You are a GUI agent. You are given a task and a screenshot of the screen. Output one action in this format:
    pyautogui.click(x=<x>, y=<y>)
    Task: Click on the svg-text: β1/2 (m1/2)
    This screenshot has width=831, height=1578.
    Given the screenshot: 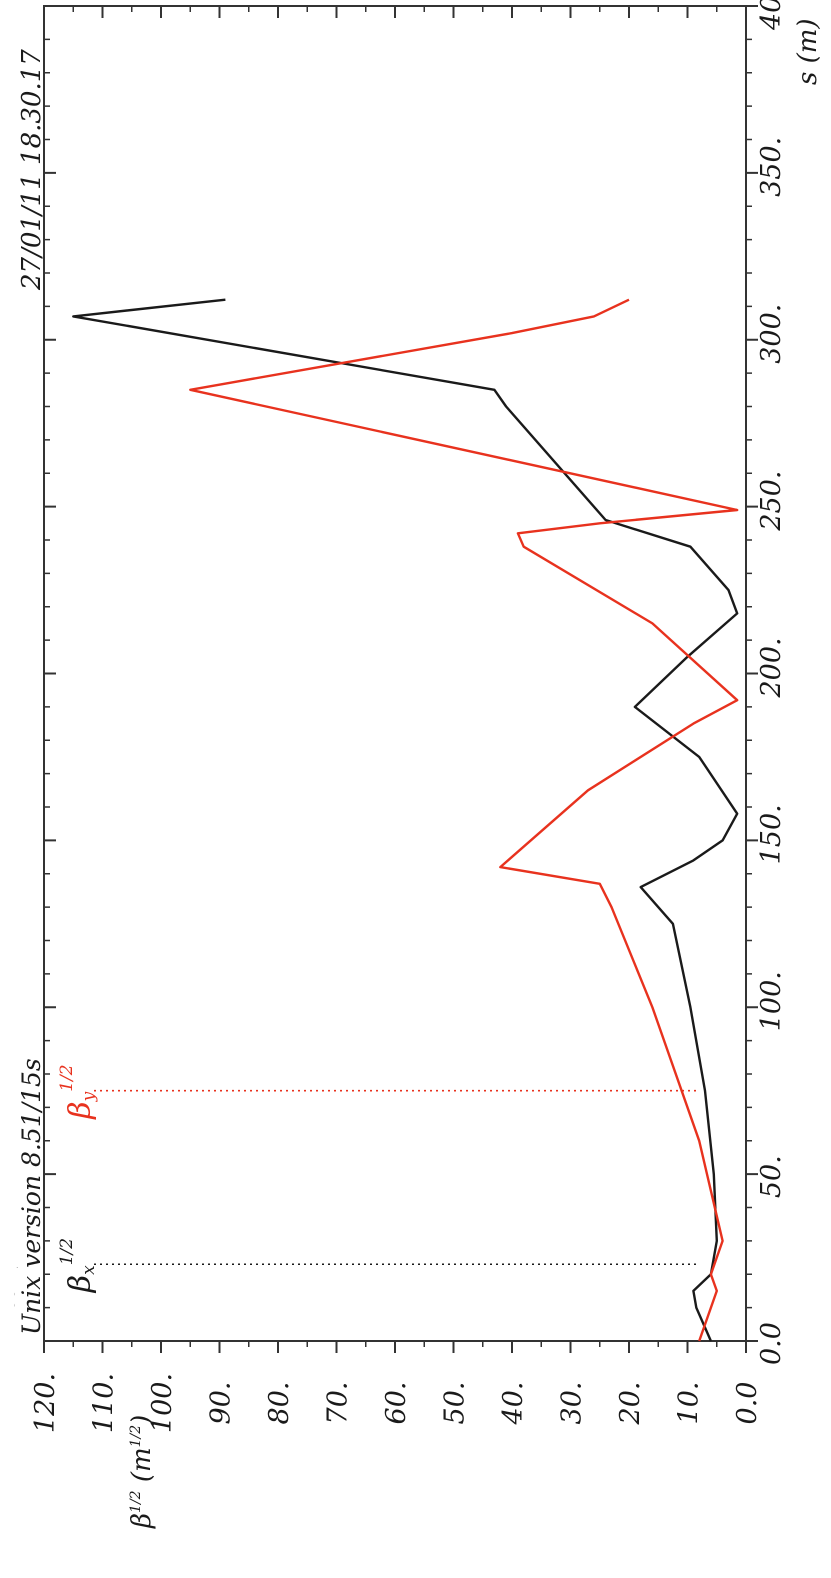 What is the action you would take?
    pyautogui.click(x=142, y=1472)
    